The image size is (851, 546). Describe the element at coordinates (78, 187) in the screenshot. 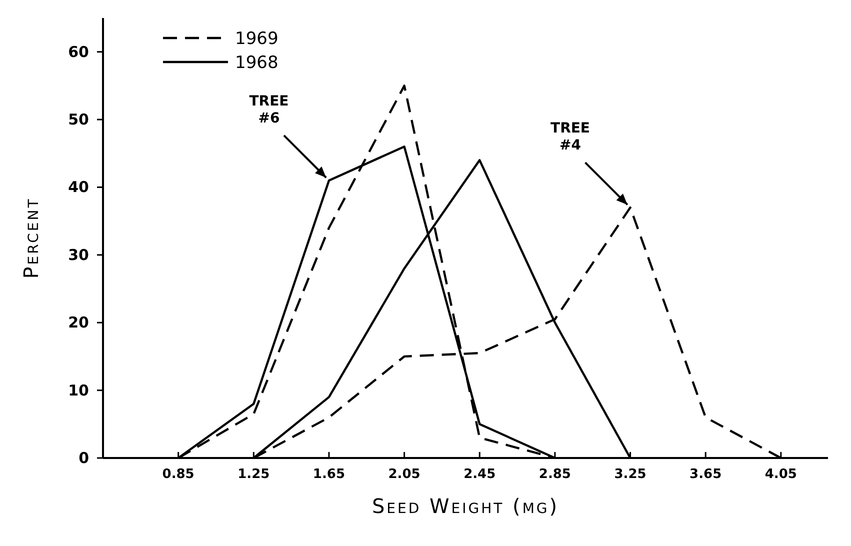

I see `y-tick-label: 40` at that location.